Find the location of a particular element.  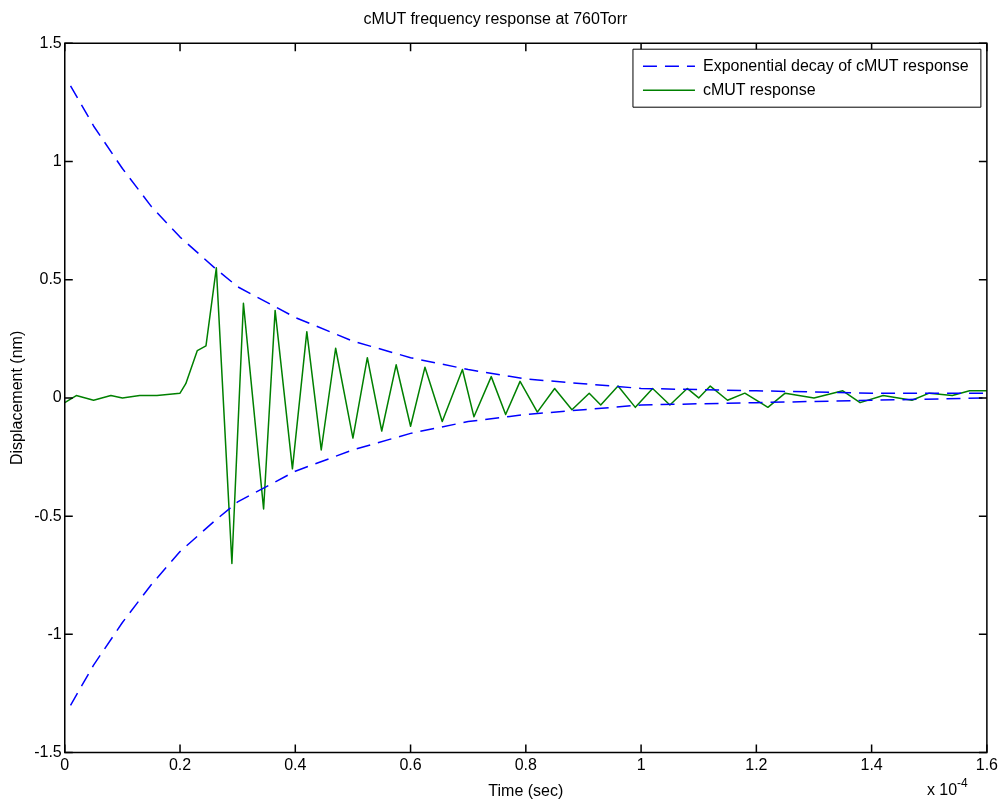

y-tick-label: 1.5 is located at coordinates (50, 42).